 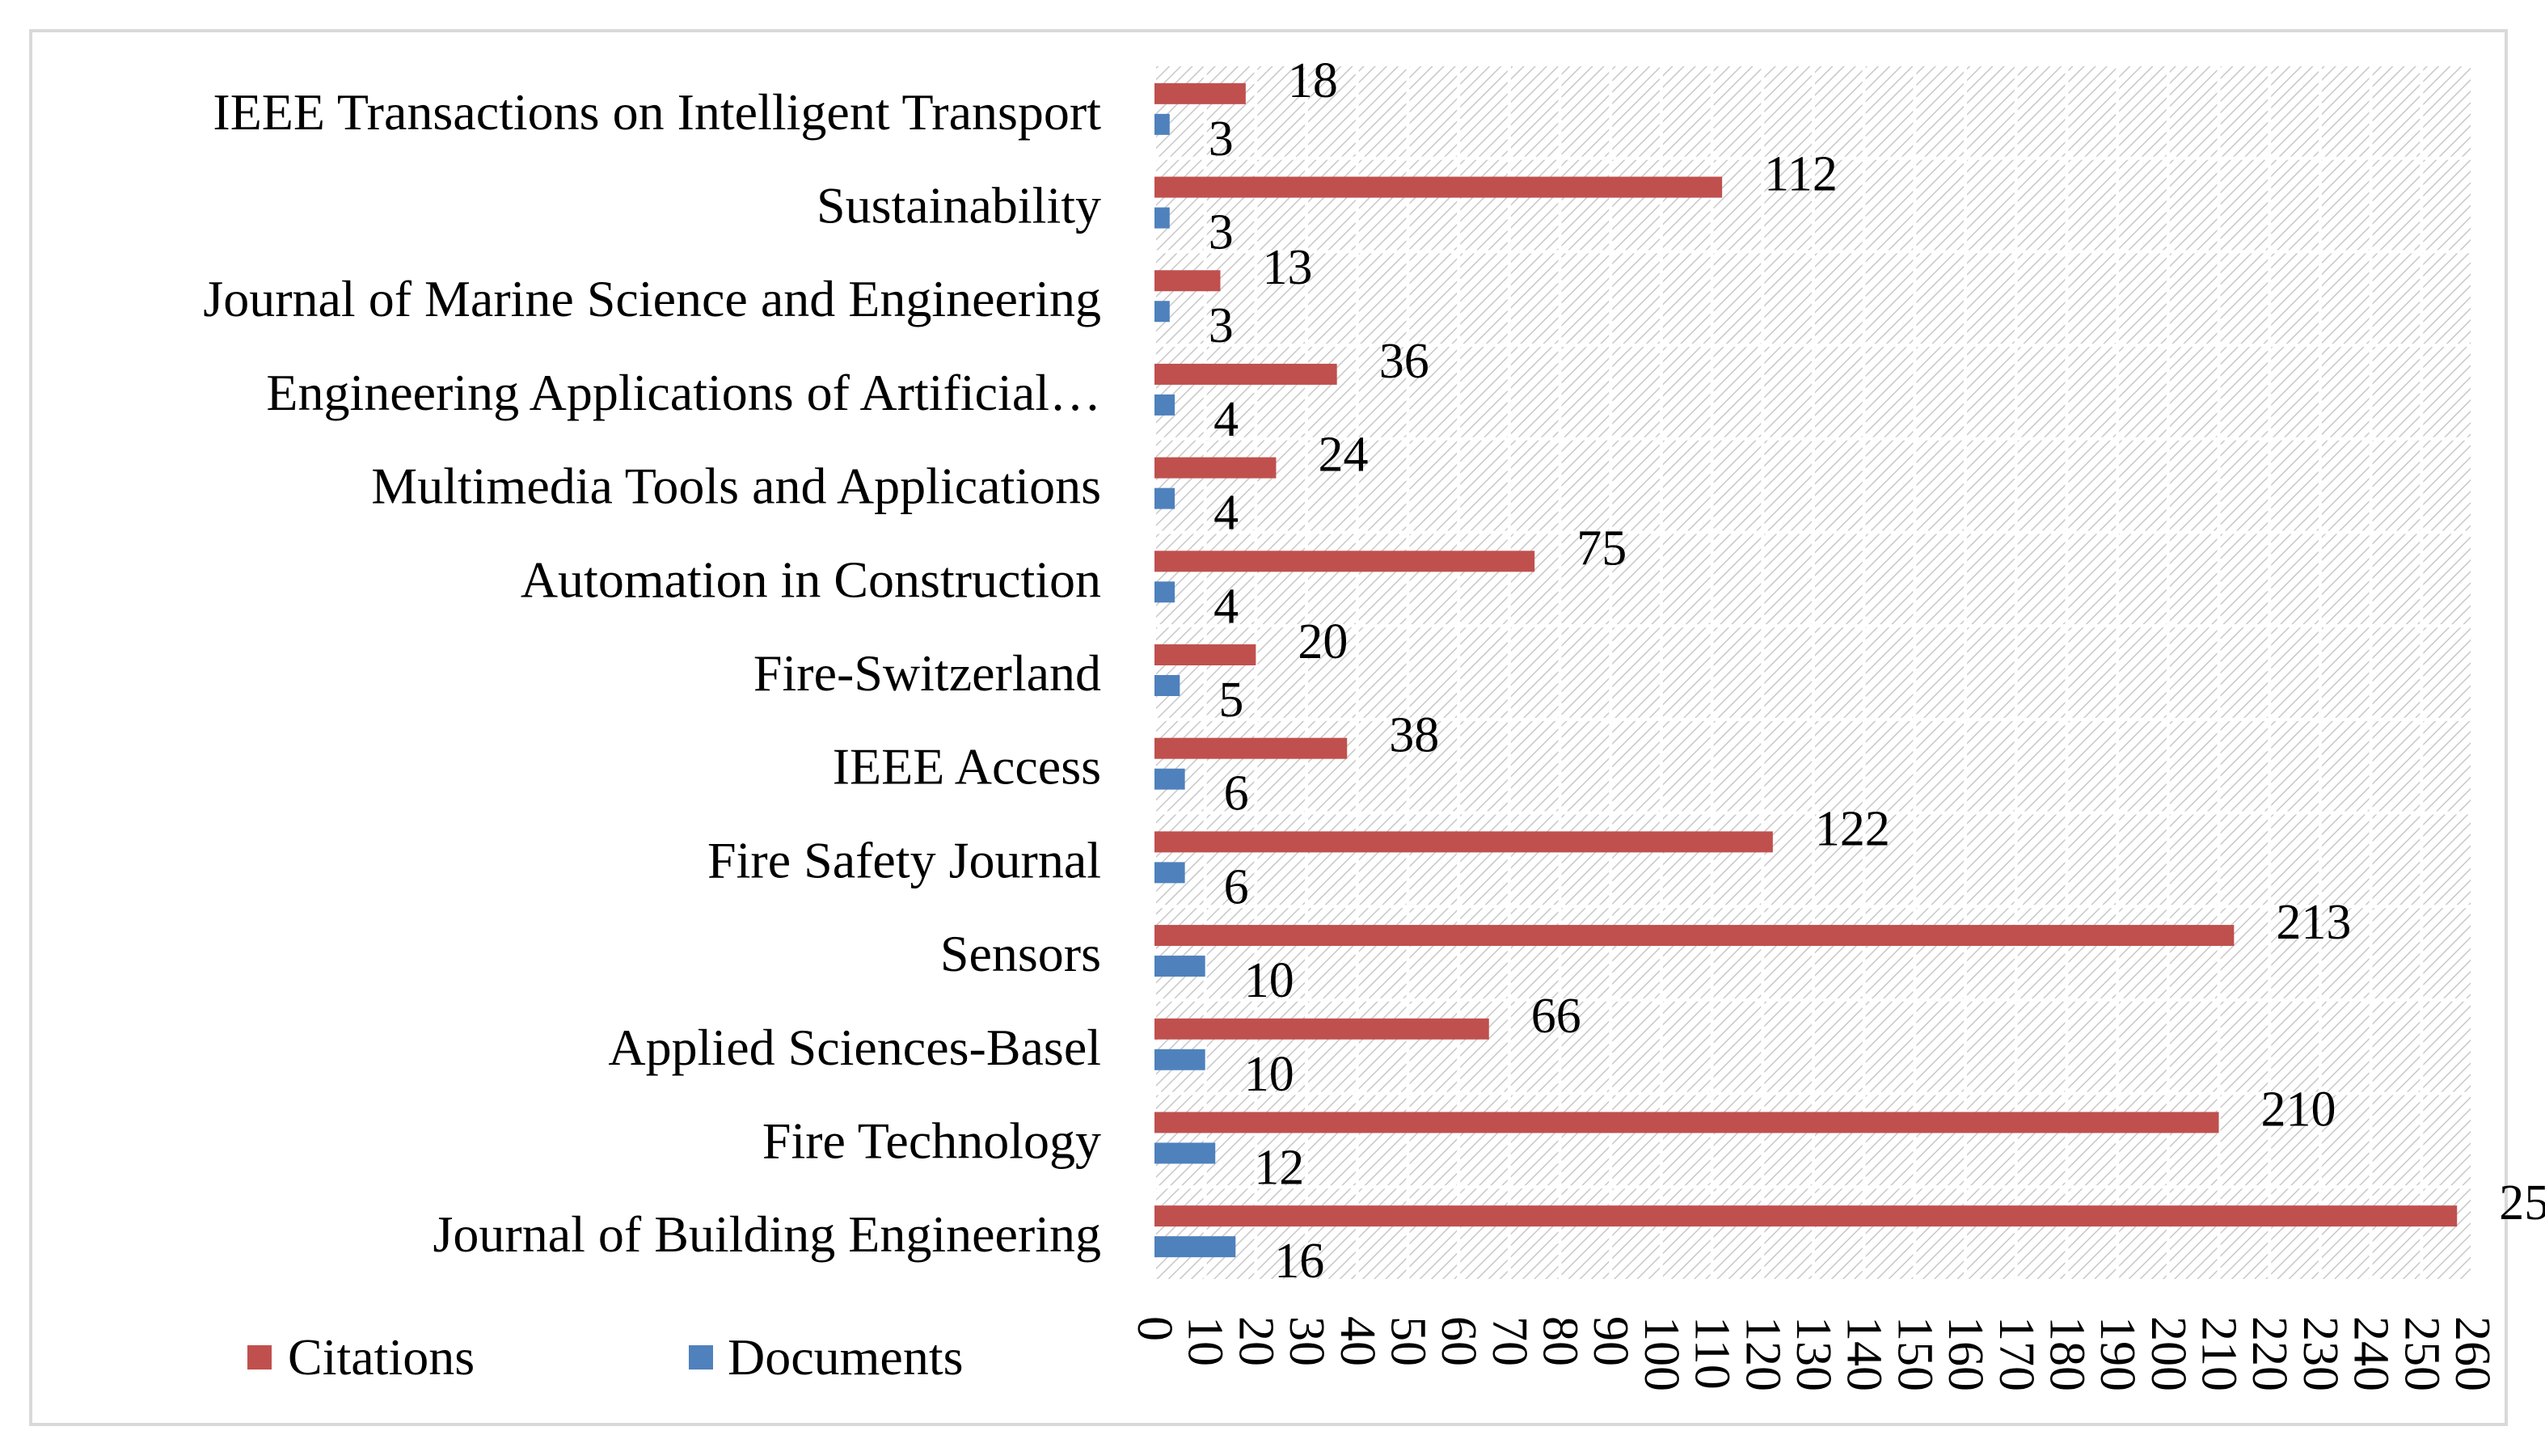 What do you see at coordinates (2522, 1202) in the screenshot?
I see `citations-value-label: 257` at bounding box center [2522, 1202].